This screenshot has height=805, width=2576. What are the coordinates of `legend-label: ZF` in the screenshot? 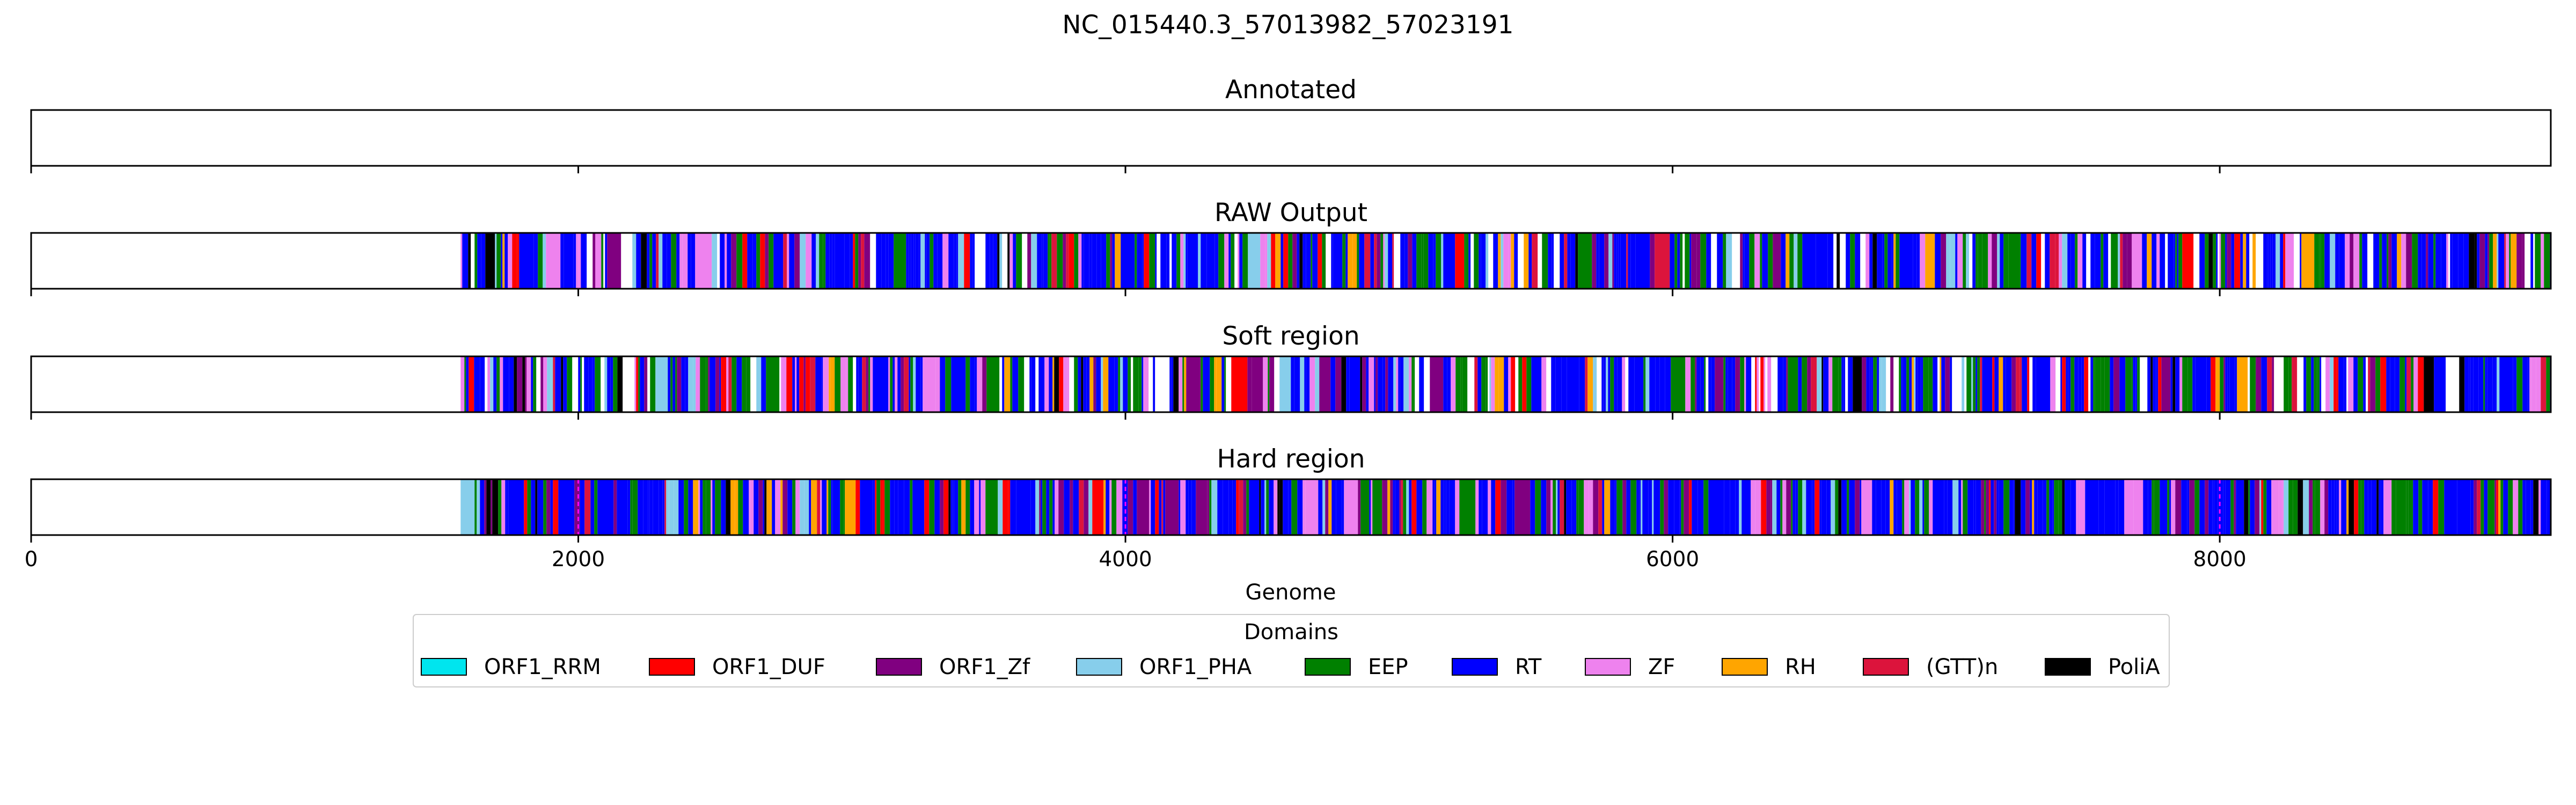 It's located at (1661, 667).